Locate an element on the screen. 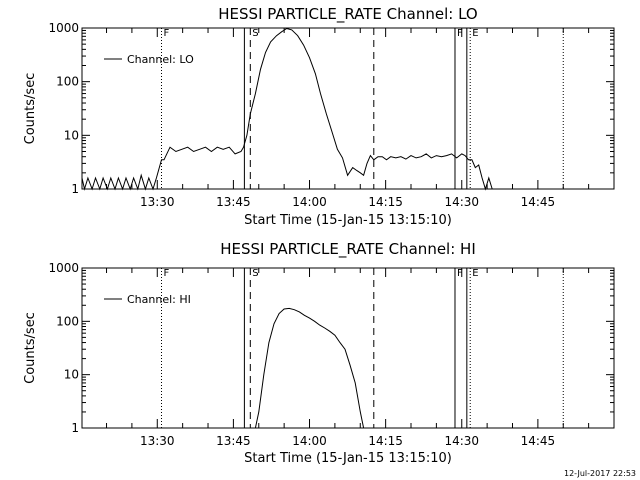 The image size is (640, 480). series-line is located at coordinates (309, 368).